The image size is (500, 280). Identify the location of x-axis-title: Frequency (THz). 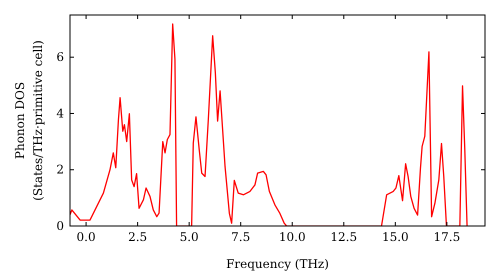
(277, 264).